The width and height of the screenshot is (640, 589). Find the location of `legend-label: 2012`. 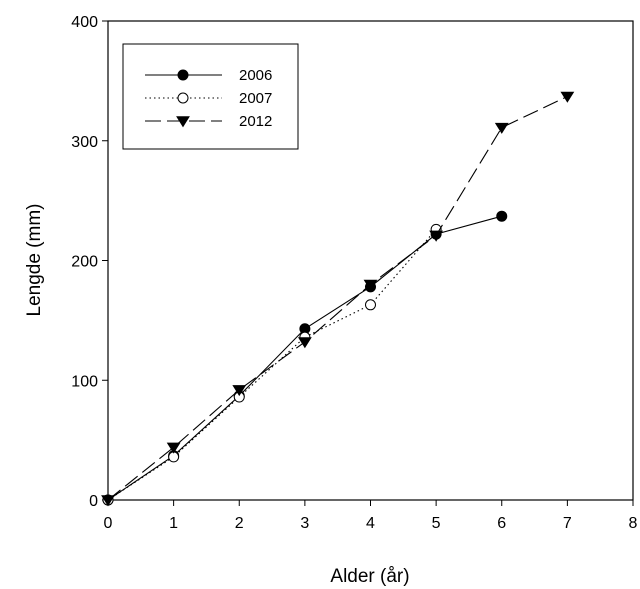

legend-label: 2012 is located at coordinates (255, 121).